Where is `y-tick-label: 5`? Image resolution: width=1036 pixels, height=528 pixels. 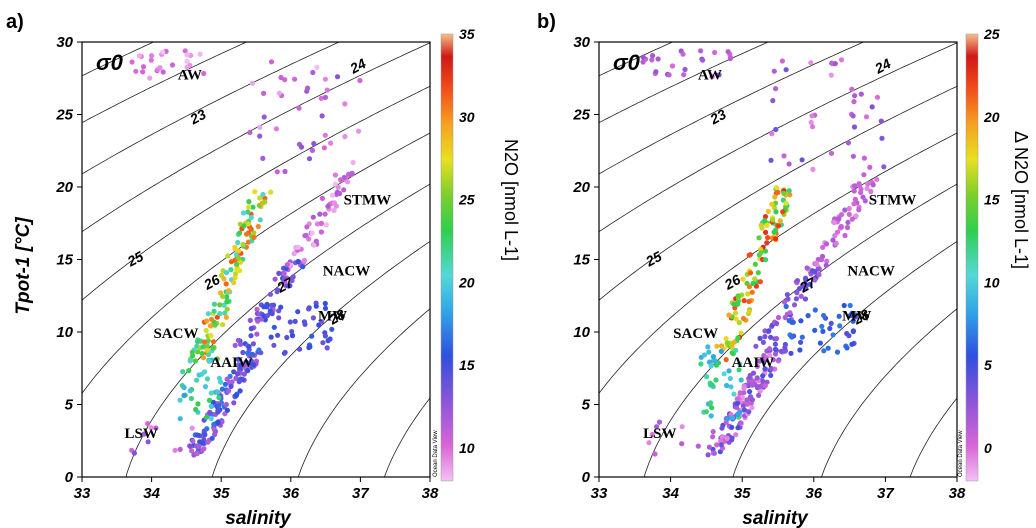 y-tick-label: 5 is located at coordinates (586, 405).